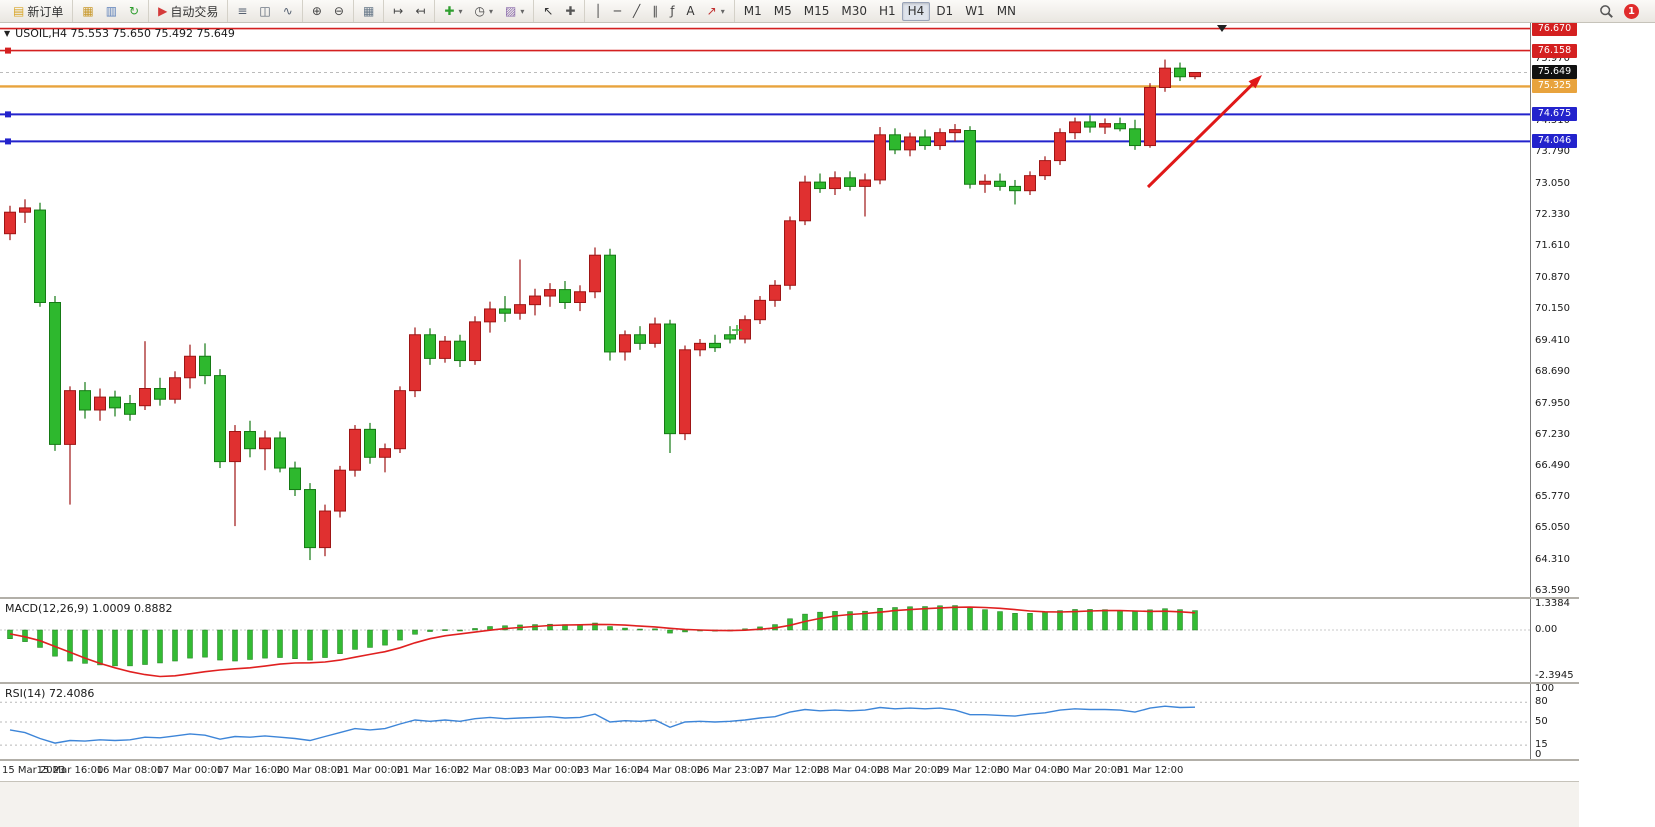 This screenshot has width=1655, height=827. What do you see at coordinates (134, 11) in the screenshot?
I see `navigator-refresh-icon: ↻` at bounding box center [134, 11].